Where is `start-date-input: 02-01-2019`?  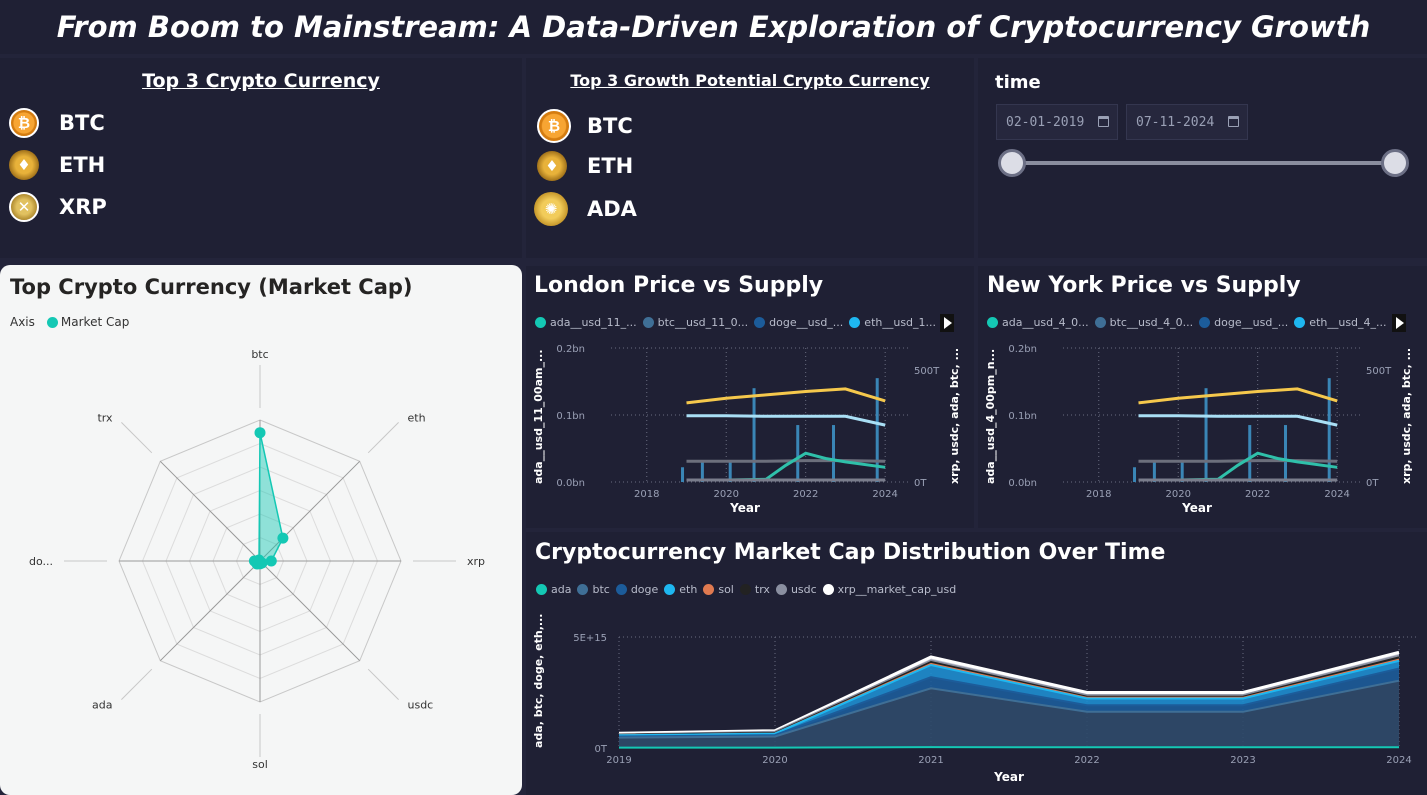
start-date-input: 02-01-2019 is located at coordinates (1057, 122).